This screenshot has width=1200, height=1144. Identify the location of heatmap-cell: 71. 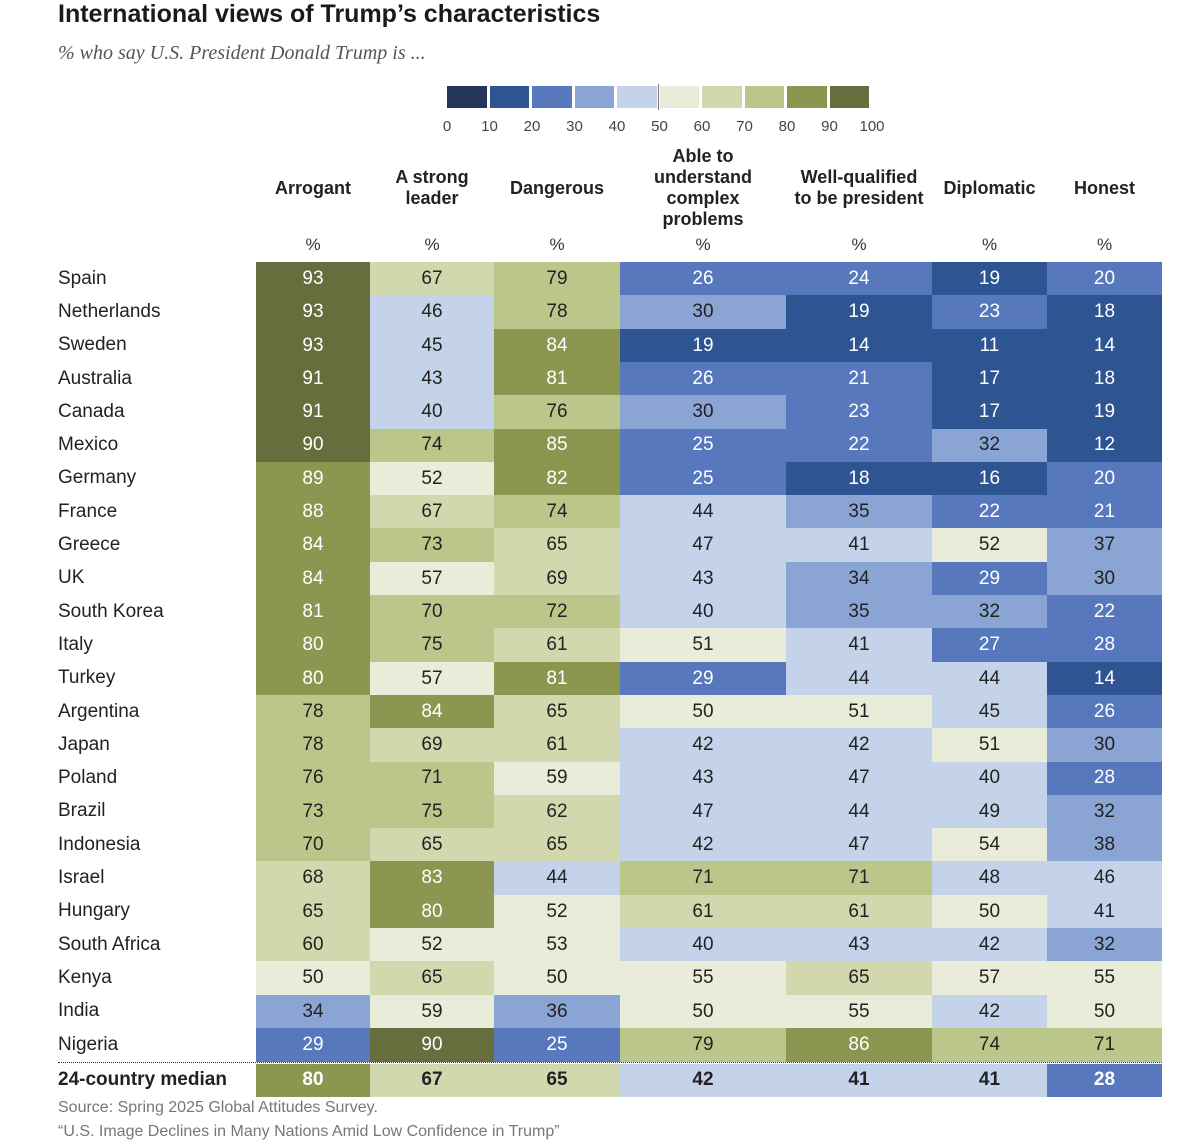
(703, 878).